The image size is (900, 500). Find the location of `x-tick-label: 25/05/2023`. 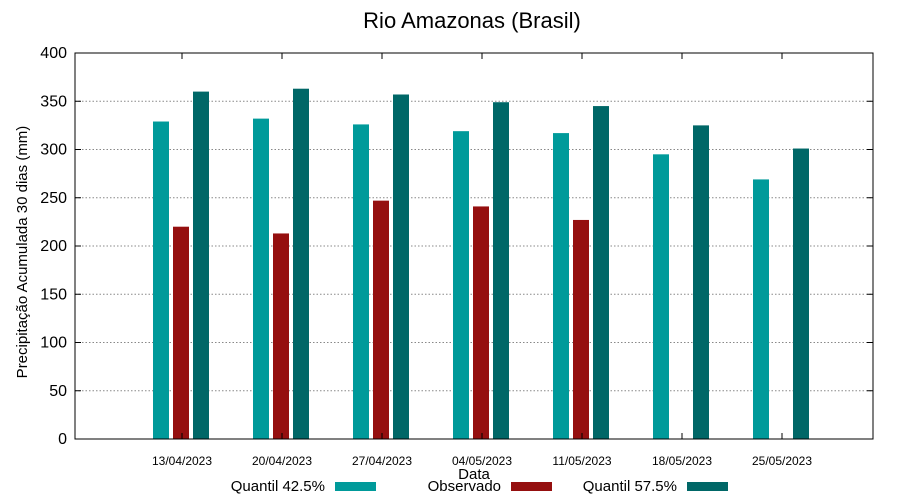

x-tick-label: 25/05/2023 is located at coordinates (782, 461).